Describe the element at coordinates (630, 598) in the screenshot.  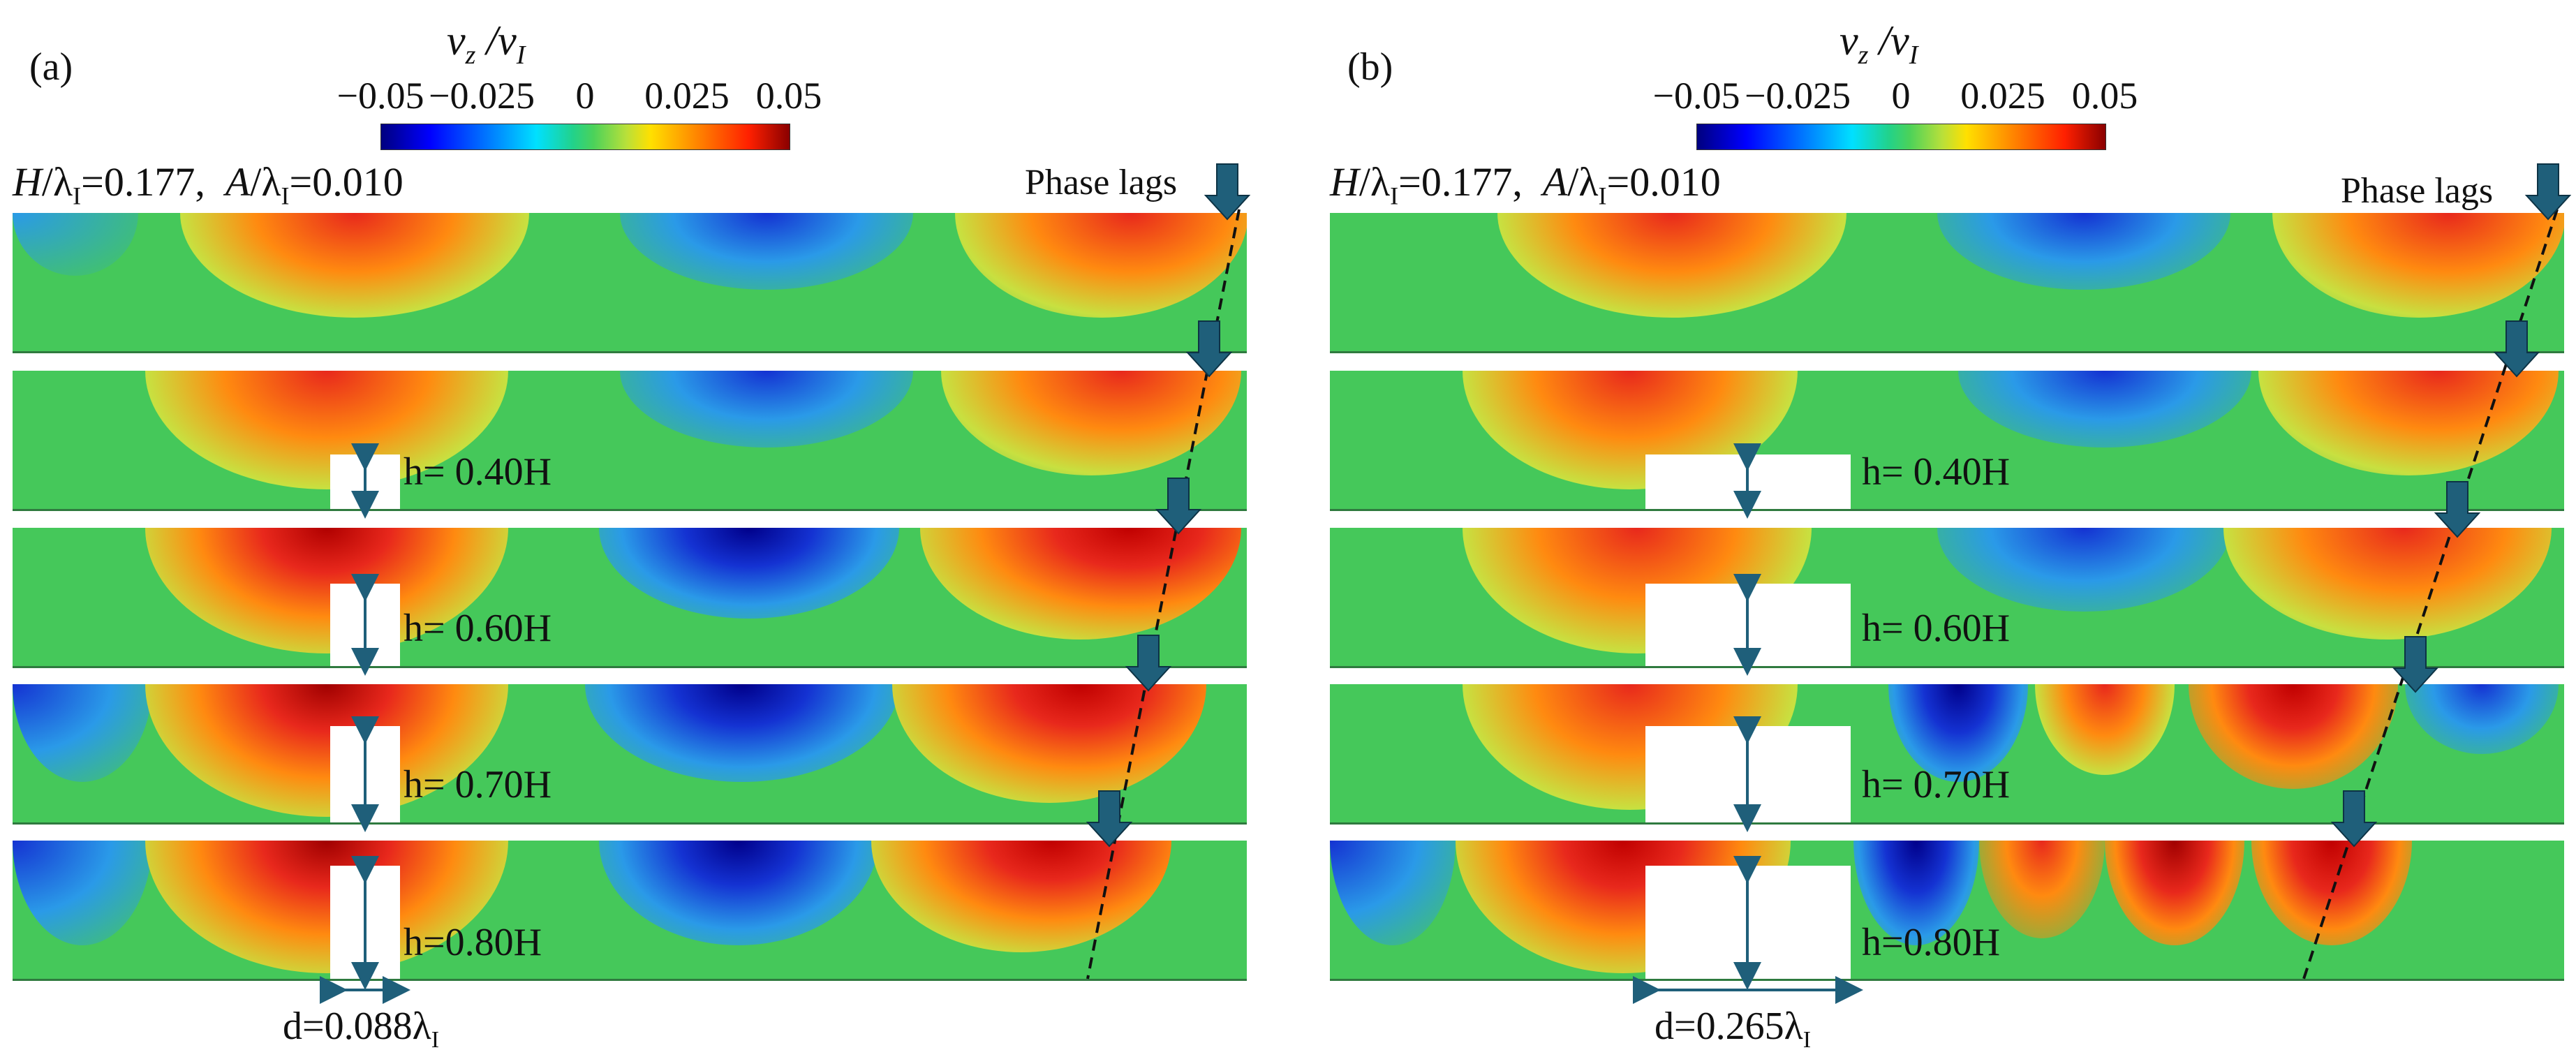
I see `field-strip-h060` at that location.